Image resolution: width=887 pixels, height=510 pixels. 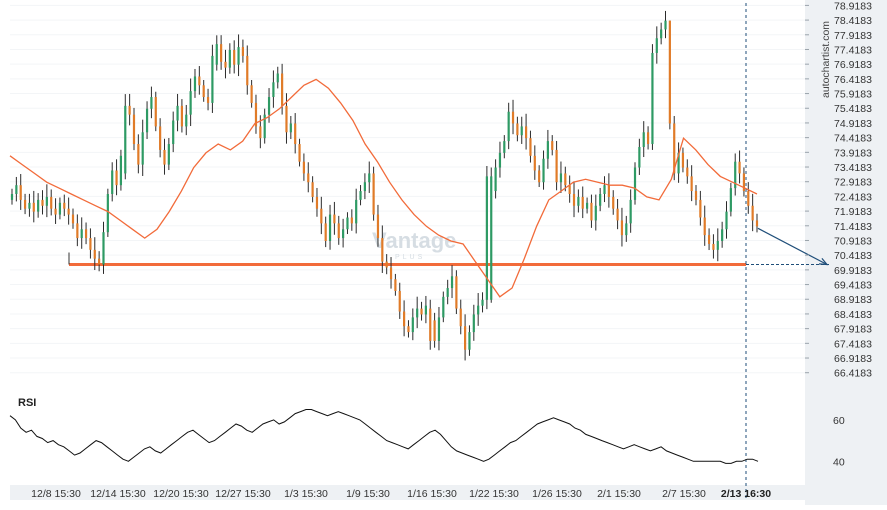 What do you see at coordinates (118, 494) in the screenshot?
I see `time-tick-label: 12/14 15:30` at bounding box center [118, 494].